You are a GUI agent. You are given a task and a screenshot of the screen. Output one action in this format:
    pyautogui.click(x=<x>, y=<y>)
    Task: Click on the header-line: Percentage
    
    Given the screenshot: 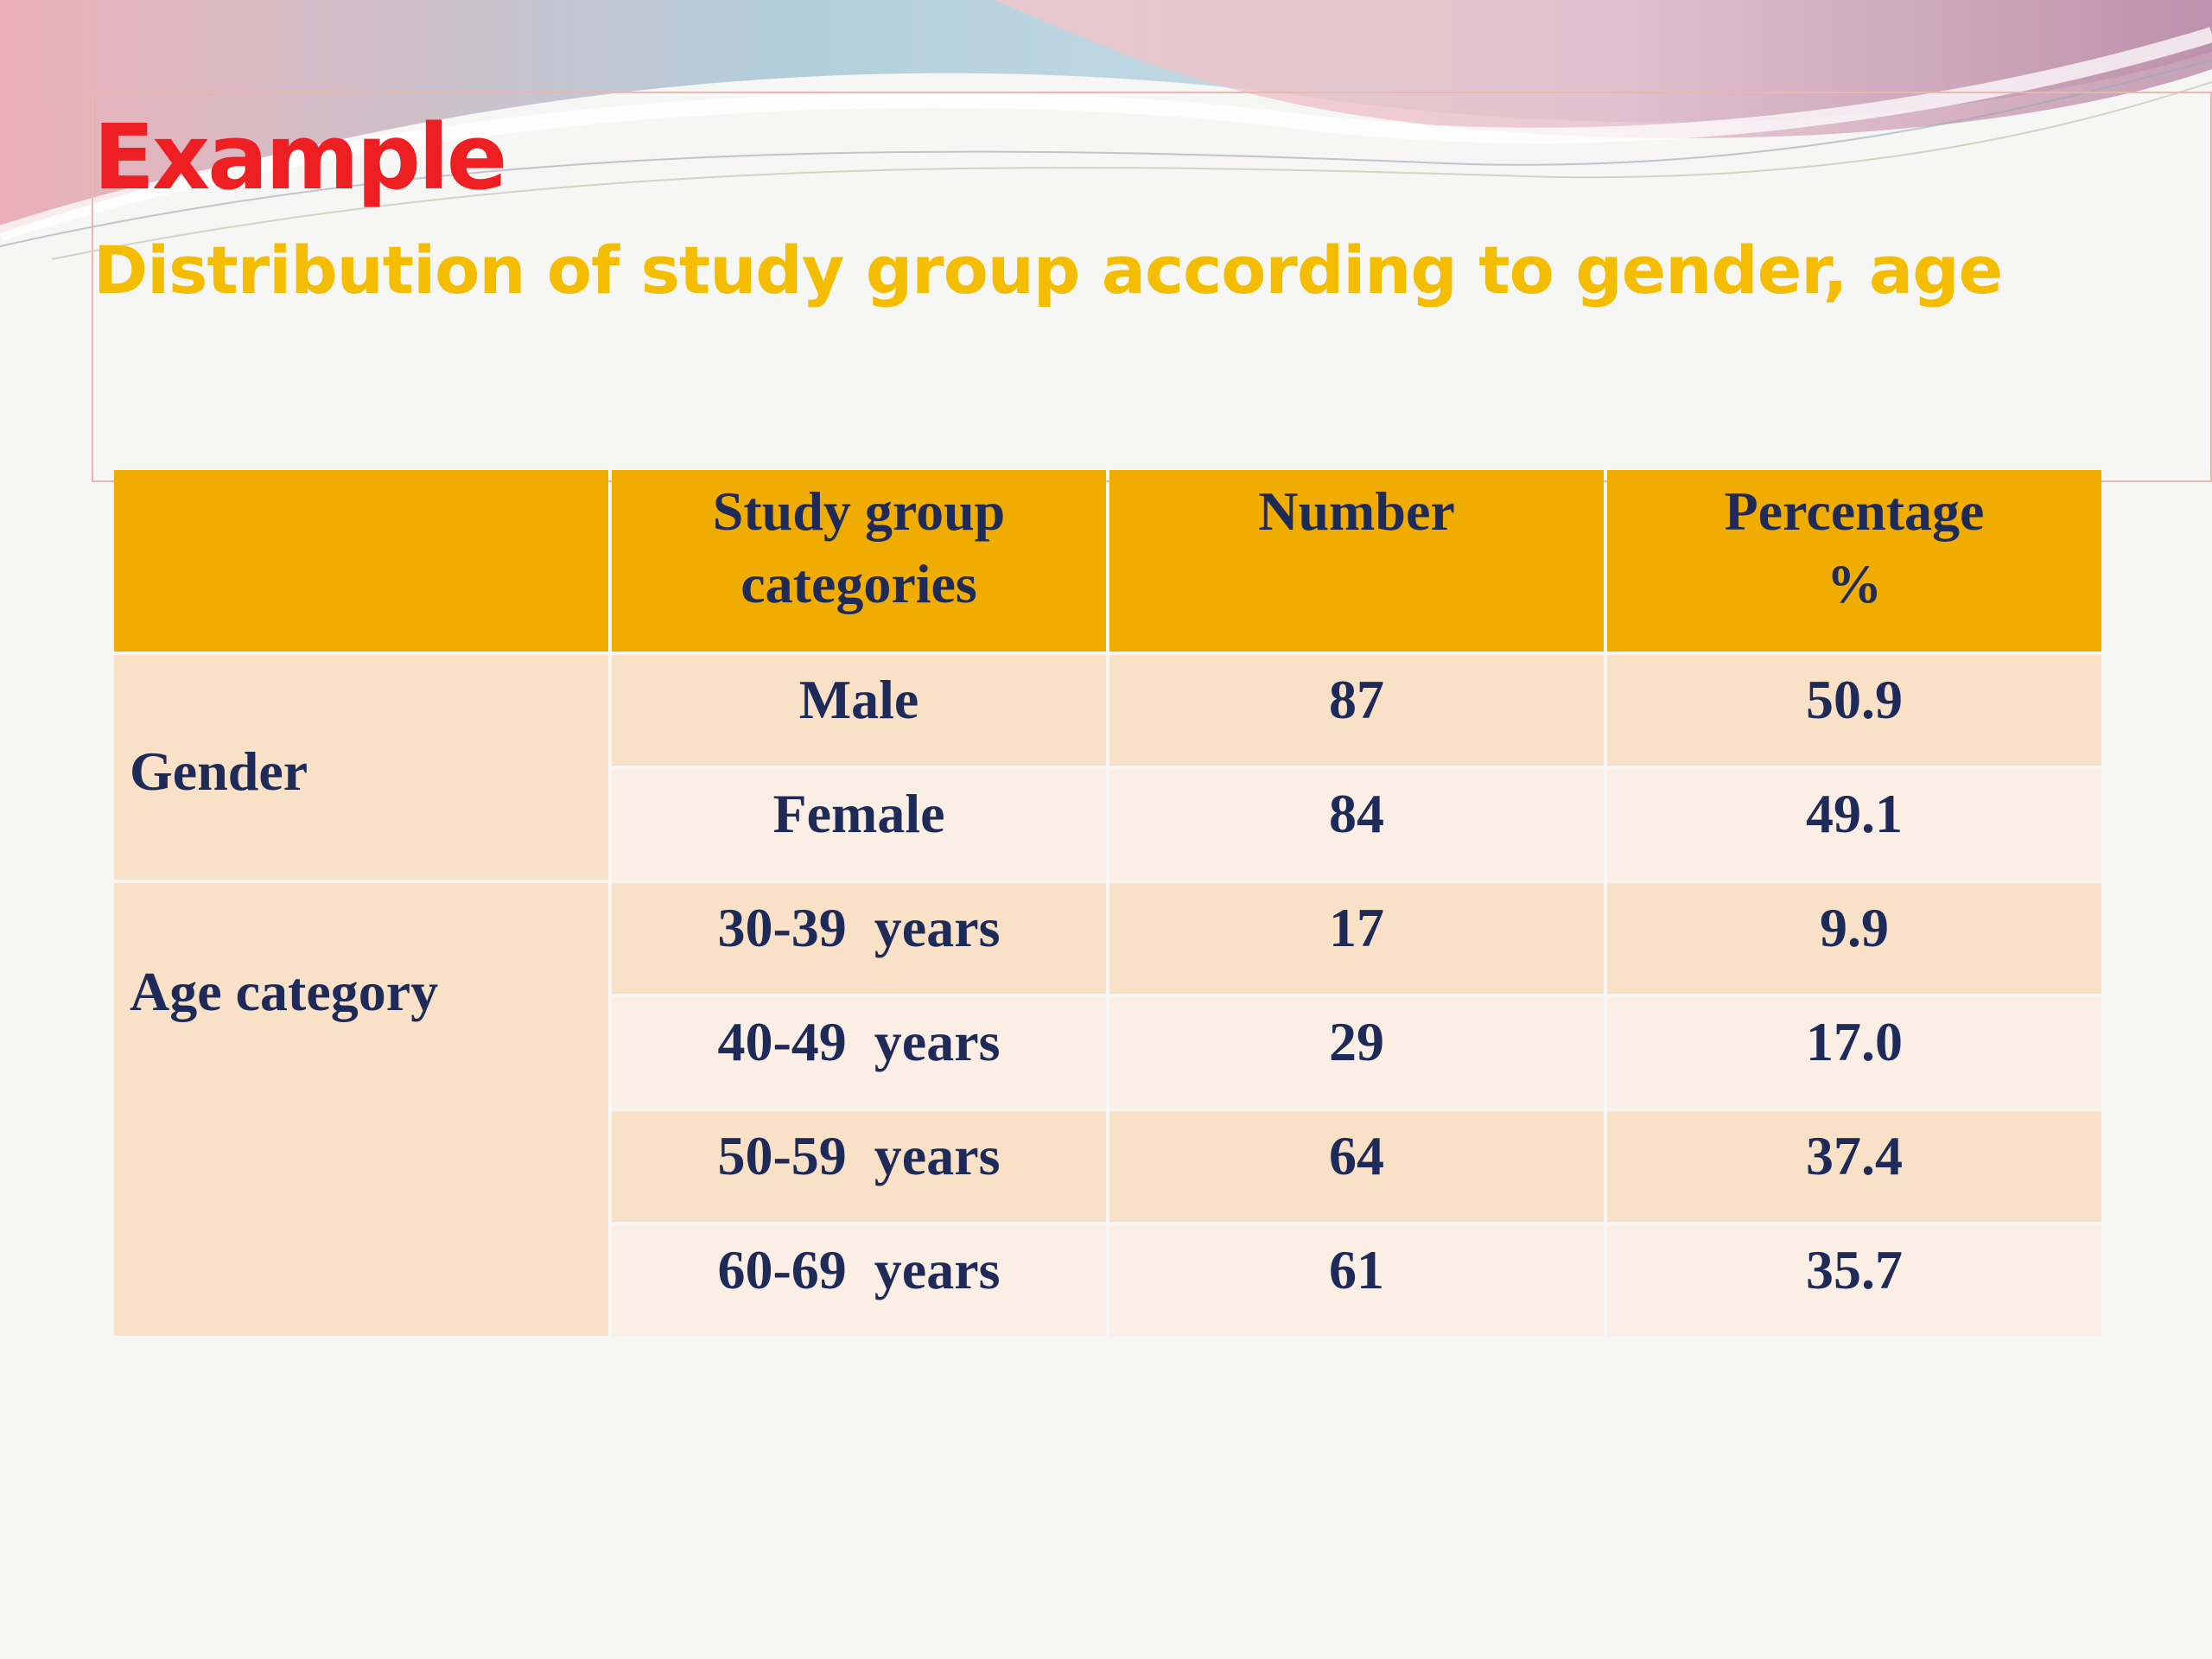 What is the action you would take?
    pyautogui.click(x=1854, y=511)
    